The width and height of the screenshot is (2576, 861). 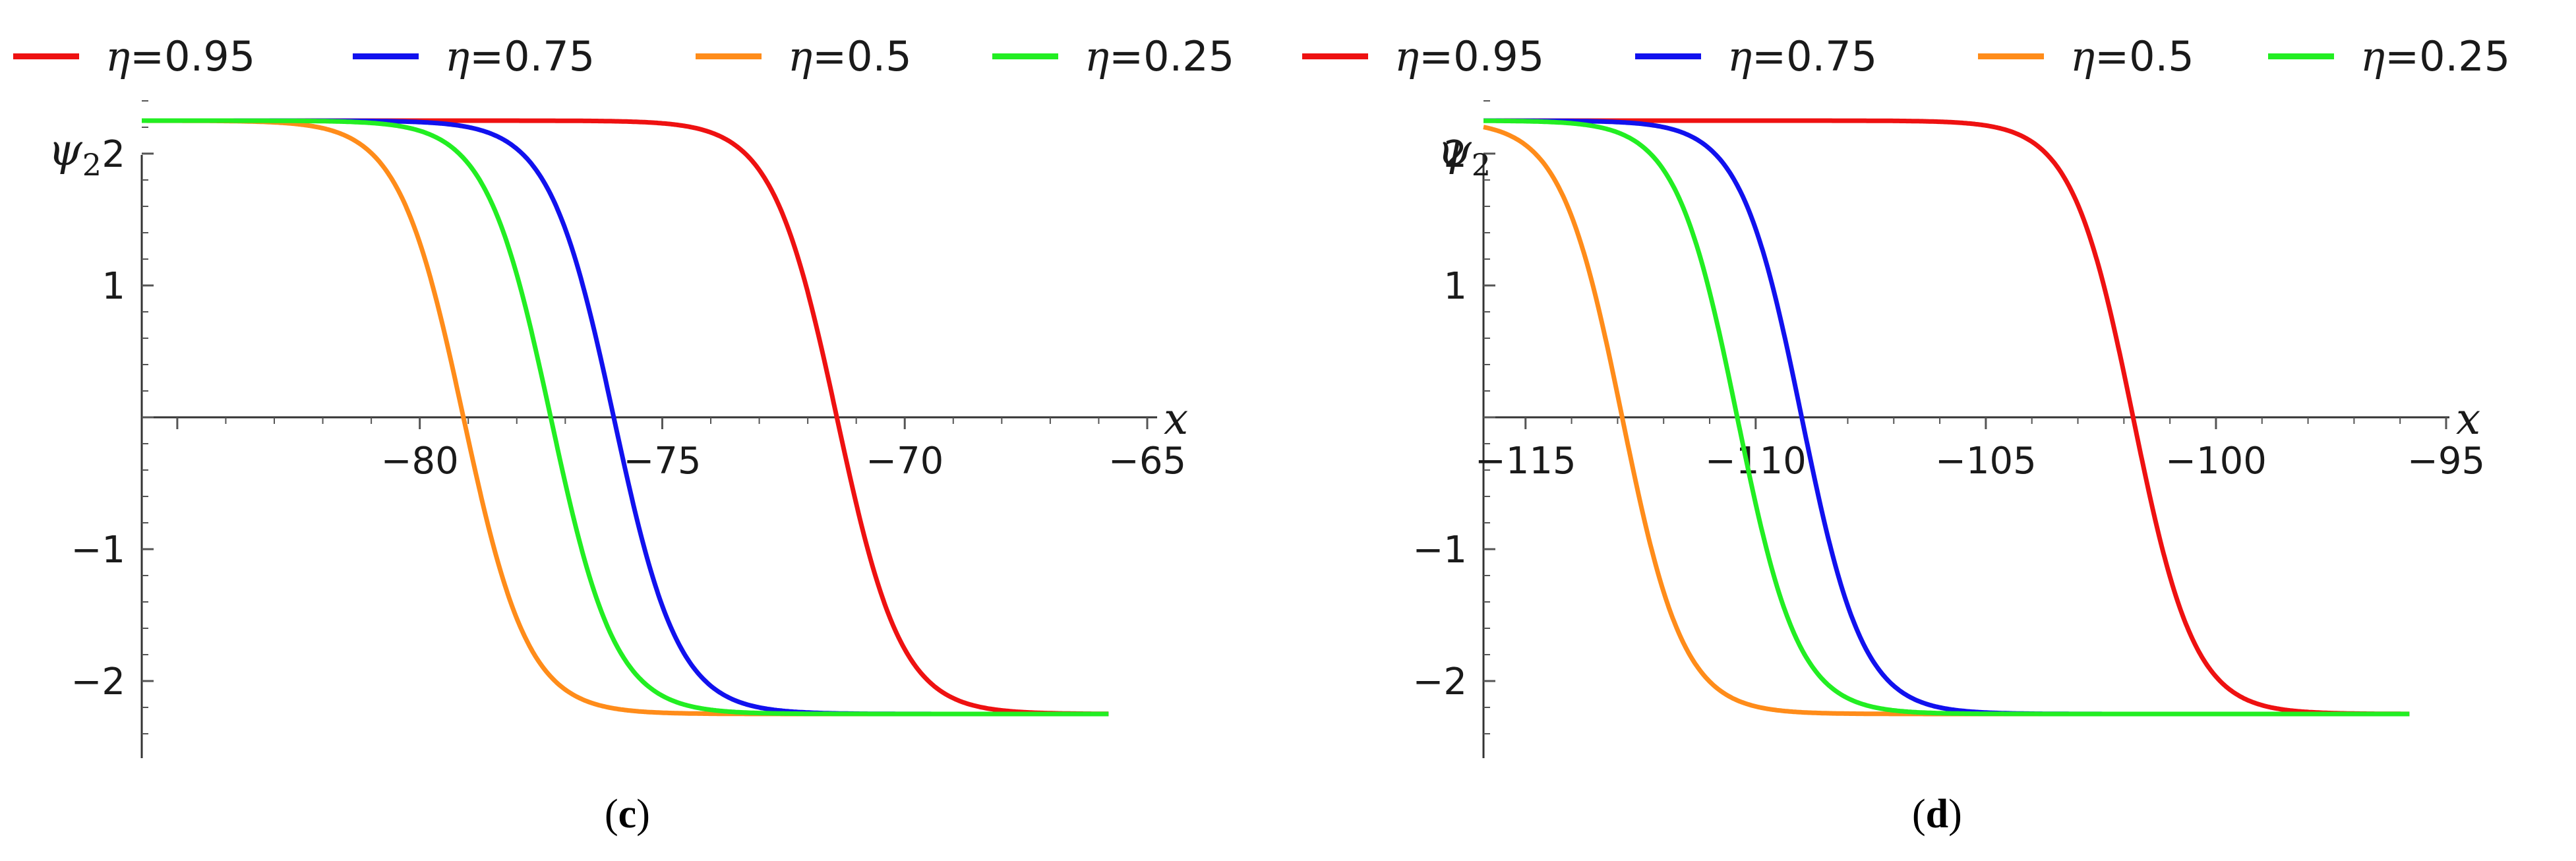 I want to click on x-tick-label: −65, so click(x=1147, y=461).